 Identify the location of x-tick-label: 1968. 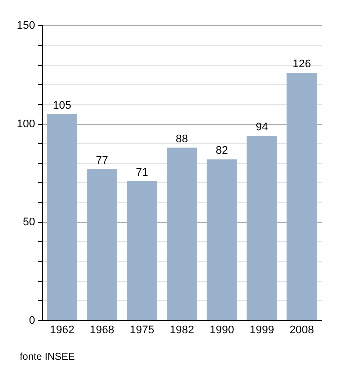
(102, 330).